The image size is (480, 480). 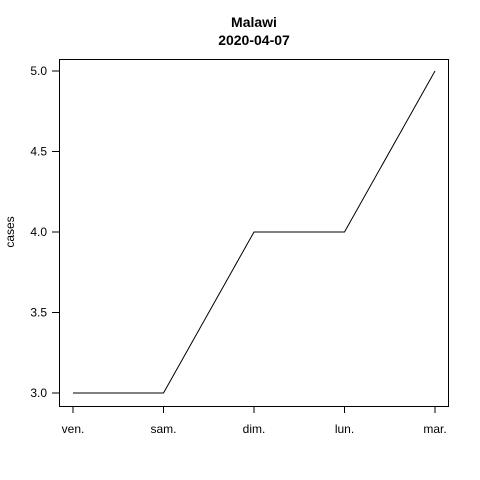 What do you see at coordinates (38, 313) in the screenshot?
I see `y-tick-label: 3.5` at bounding box center [38, 313].